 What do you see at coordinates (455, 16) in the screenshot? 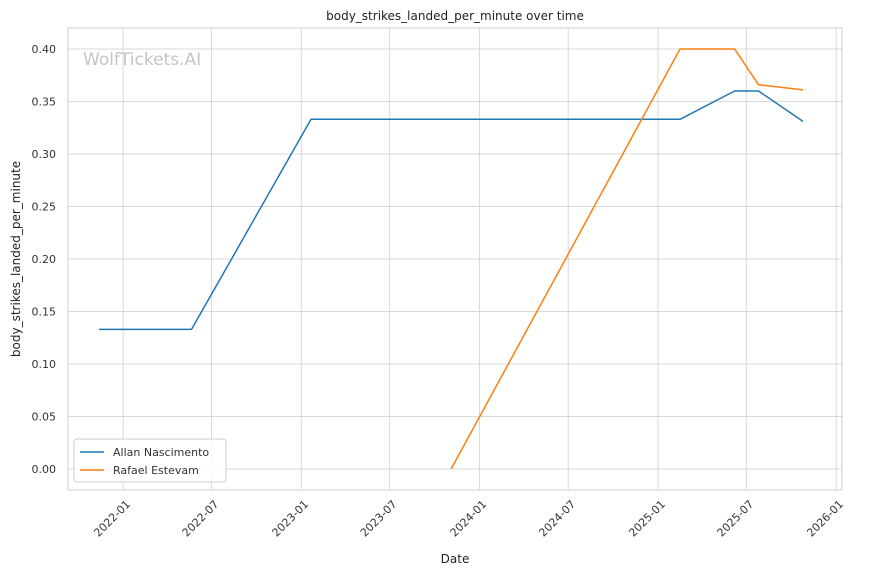
I see `chart-title: body_strikes_landed_per_minute over time` at bounding box center [455, 16].